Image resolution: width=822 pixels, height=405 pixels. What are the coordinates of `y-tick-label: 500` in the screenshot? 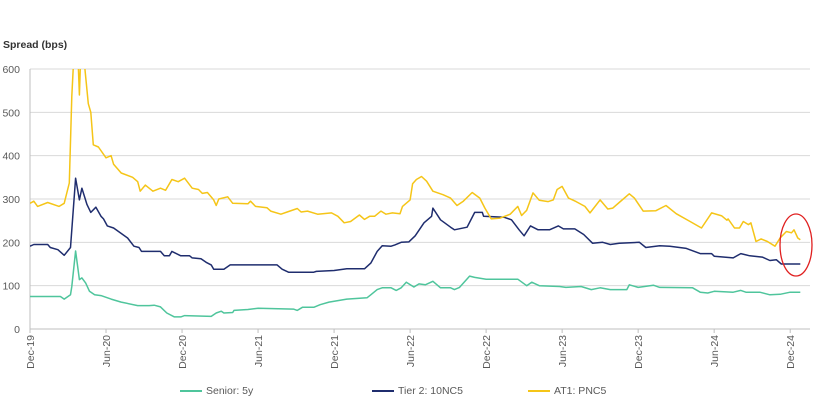 It's located at (11, 113).